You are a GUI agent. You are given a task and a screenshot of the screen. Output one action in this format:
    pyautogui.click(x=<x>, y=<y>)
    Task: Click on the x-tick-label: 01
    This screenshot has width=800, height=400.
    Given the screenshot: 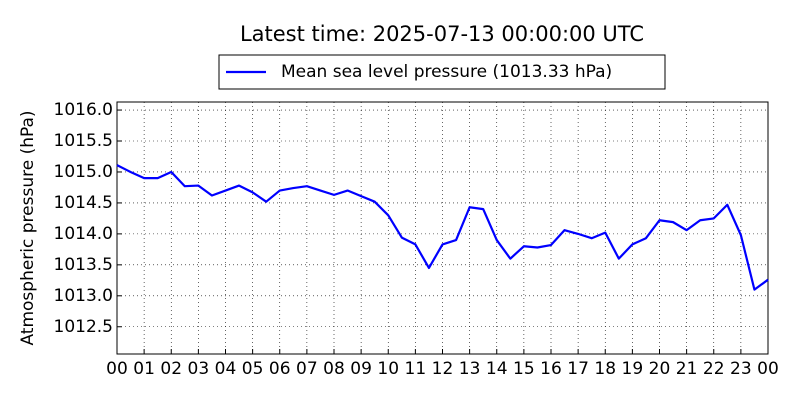 What is the action you would take?
    pyautogui.click(x=144, y=369)
    